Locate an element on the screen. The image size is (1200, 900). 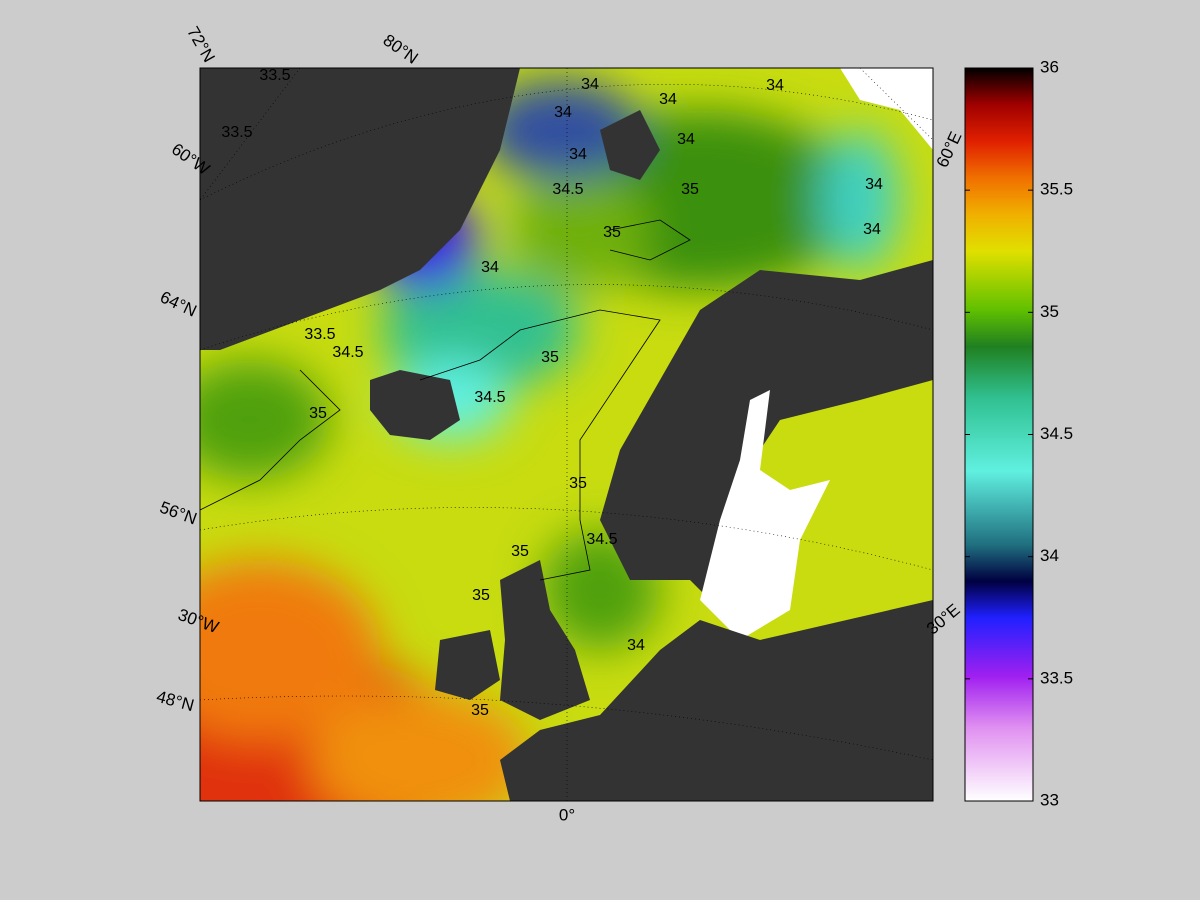
colorbar-tick-label: 34.5 is located at coordinates (1056, 433).